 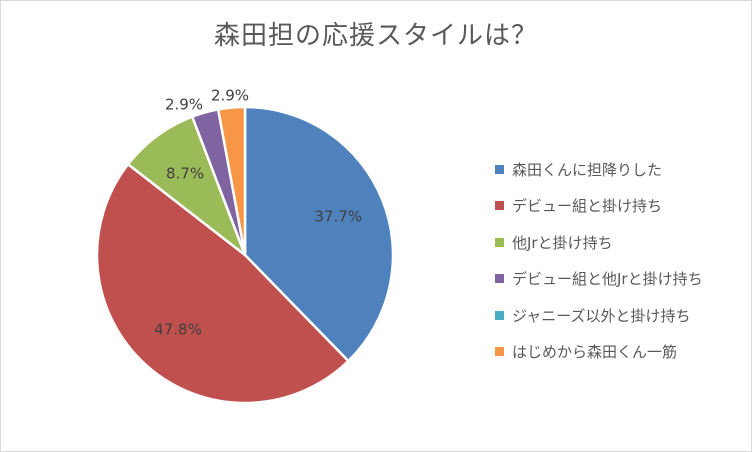 I want to click on data-label: 8.7%, so click(x=185, y=174).